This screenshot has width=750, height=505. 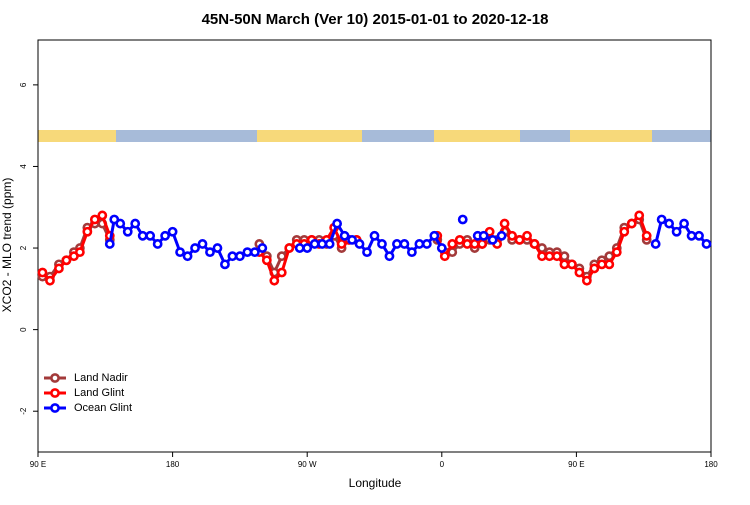 I want to click on y-tick-label: 4, so click(x=23, y=166).